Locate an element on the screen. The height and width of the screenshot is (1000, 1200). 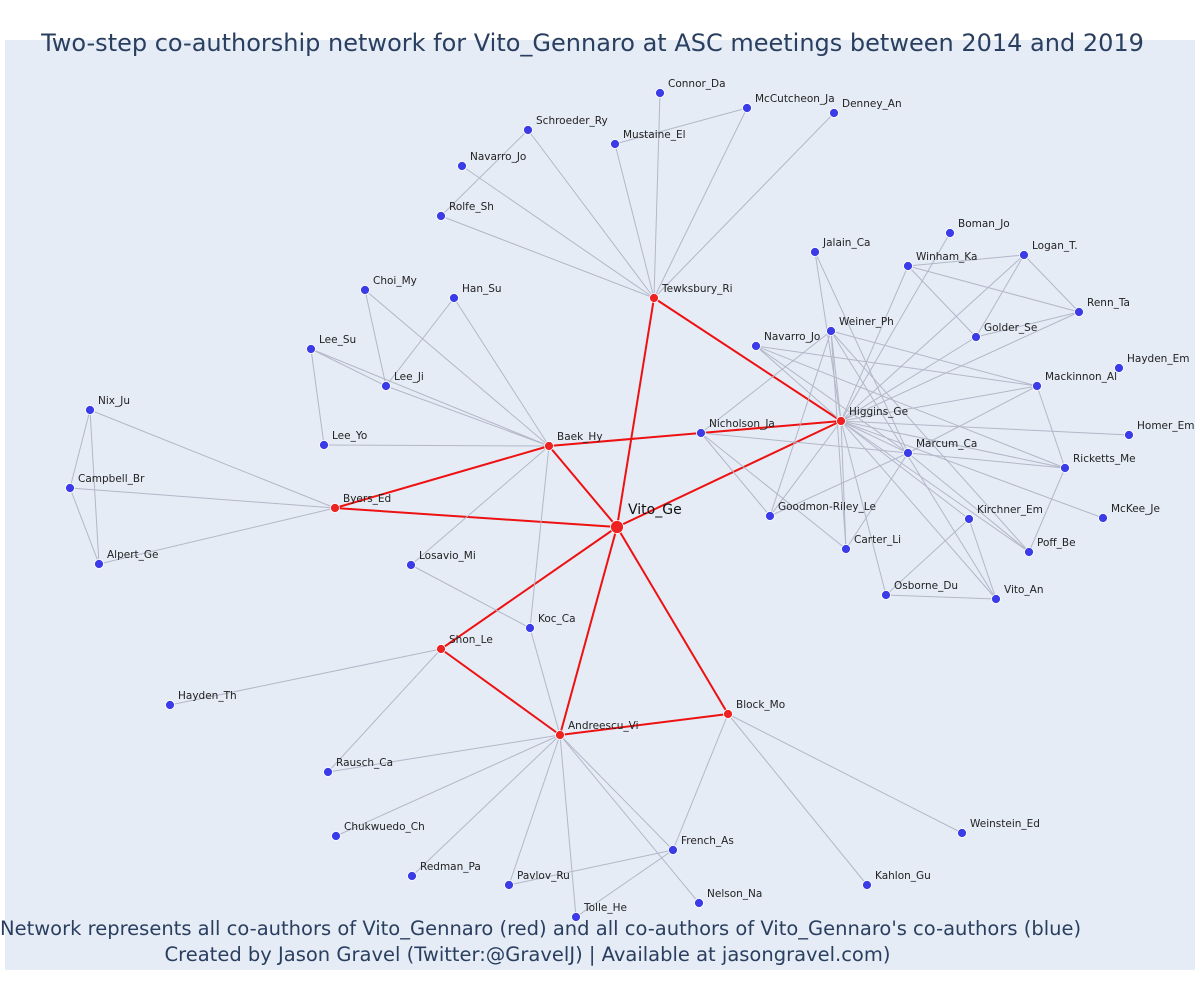
node-andreescu-vi is located at coordinates (560, 735).